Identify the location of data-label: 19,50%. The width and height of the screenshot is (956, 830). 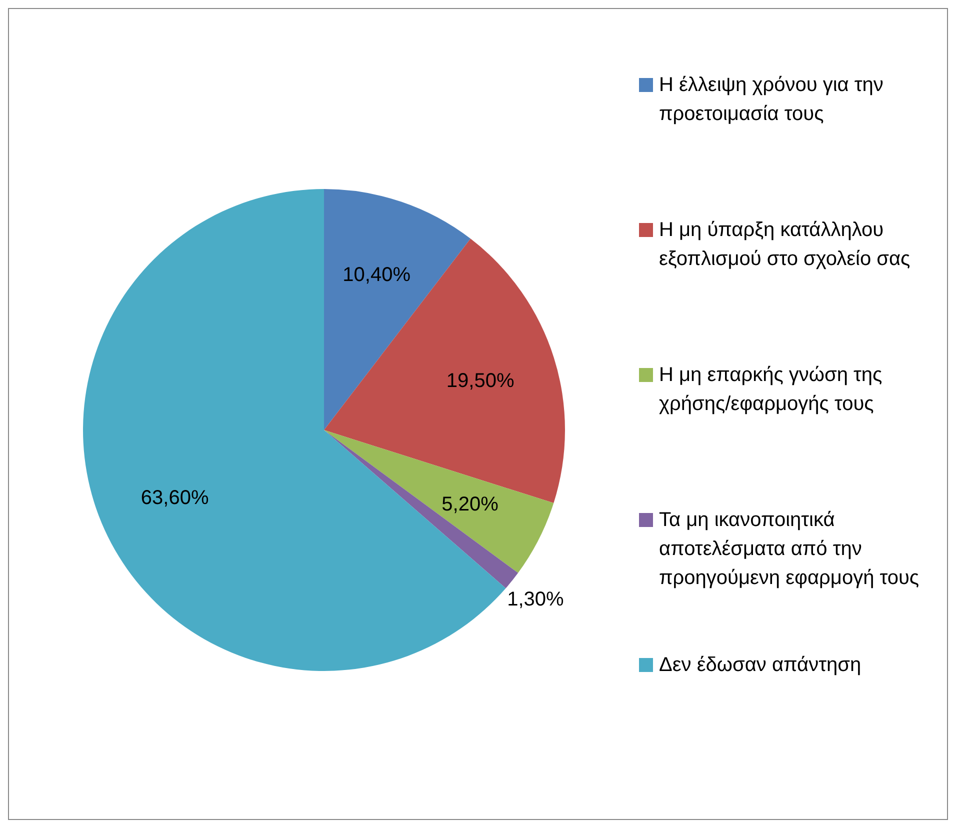
(480, 381).